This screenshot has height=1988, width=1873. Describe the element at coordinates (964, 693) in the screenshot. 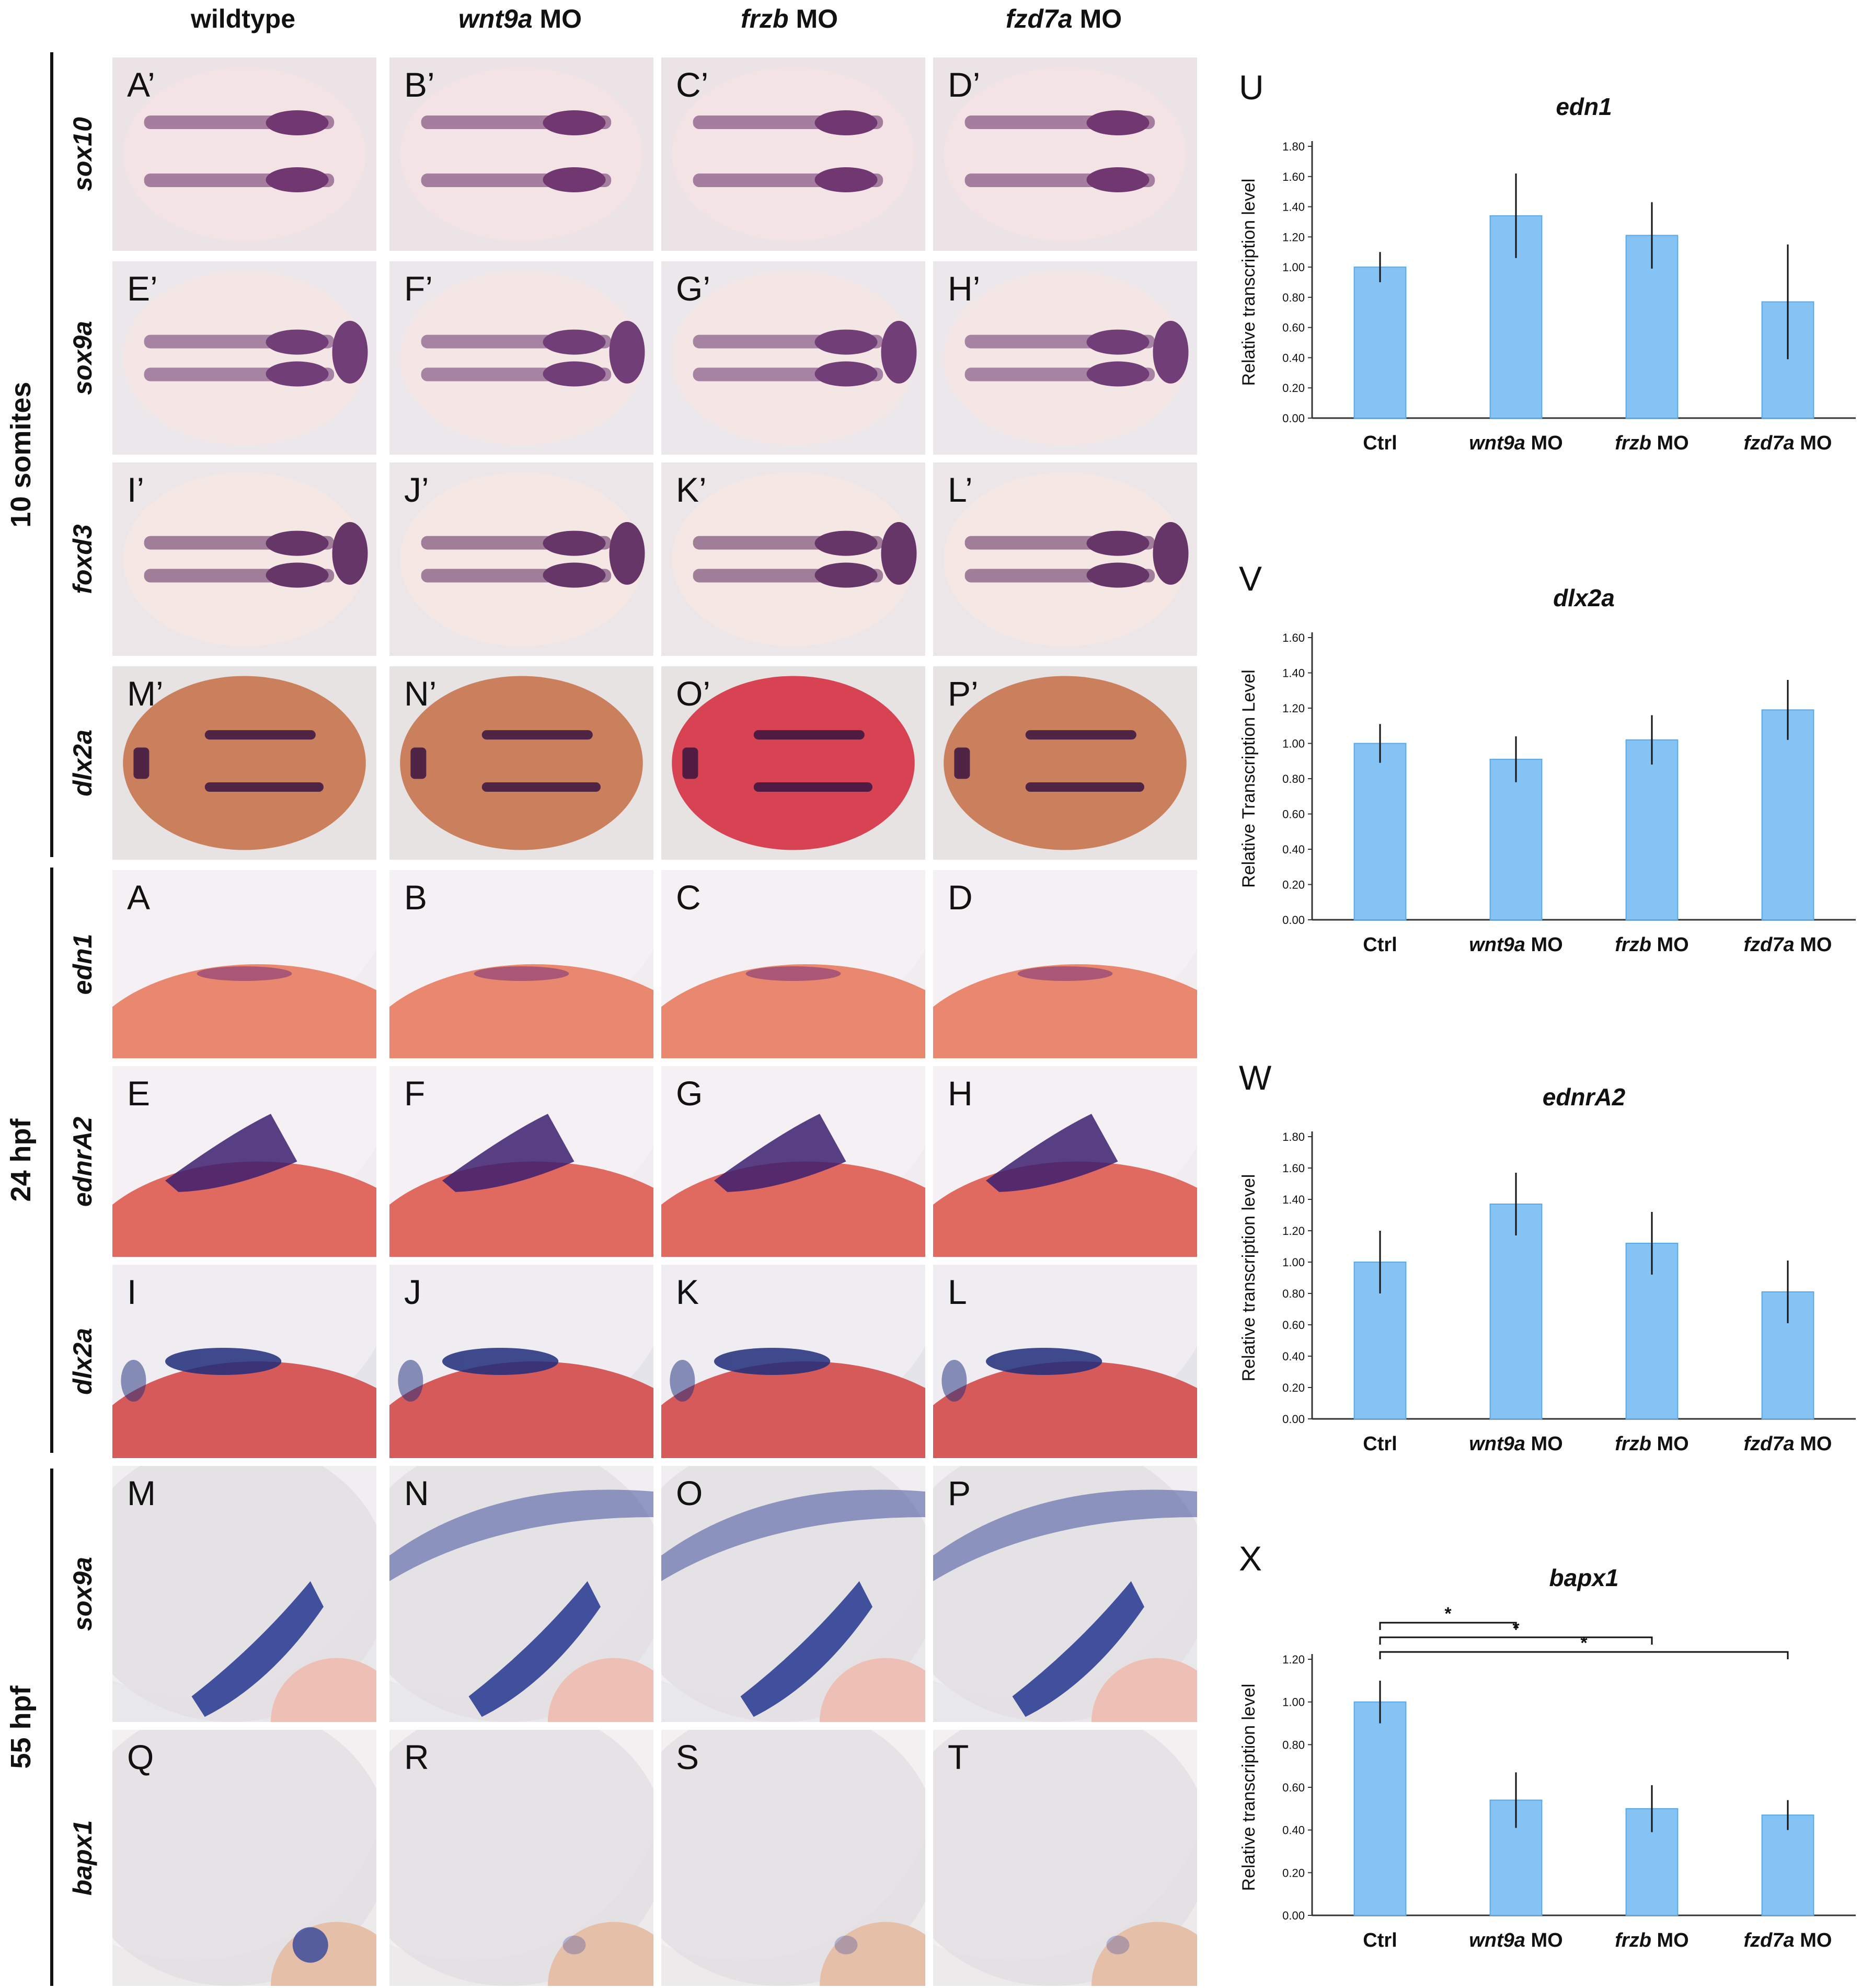

I see `panel-label: P’` at that location.